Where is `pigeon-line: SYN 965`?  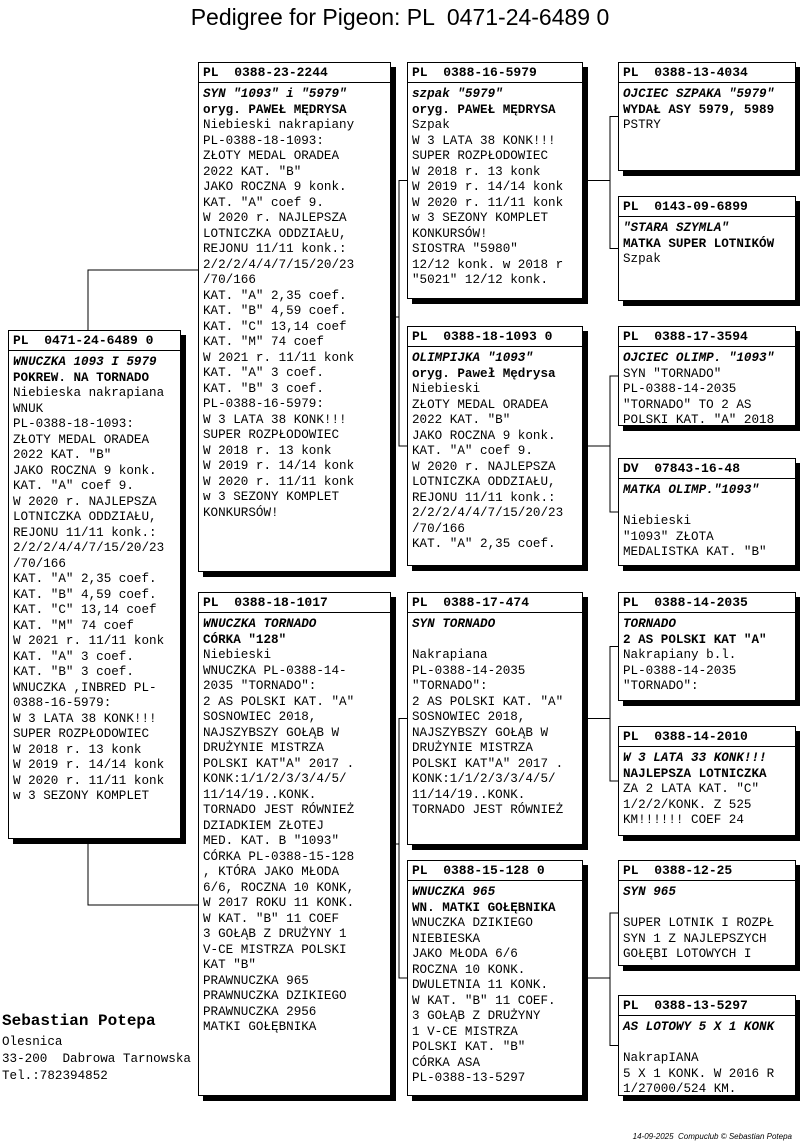 pigeon-line: SYN 965 is located at coordinates (649, 892).